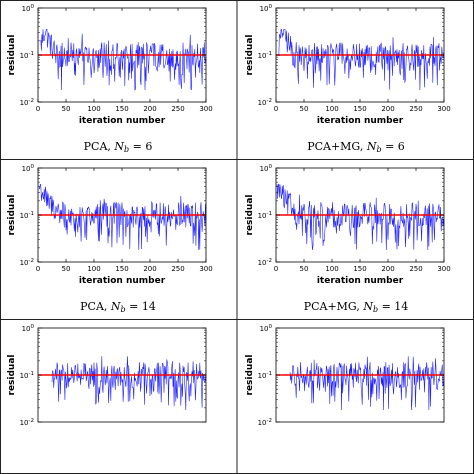 This screenshot has height=474, width=474. I want to click on panel-caption: PCA+MG, Nb = 14, so click(356, 307).